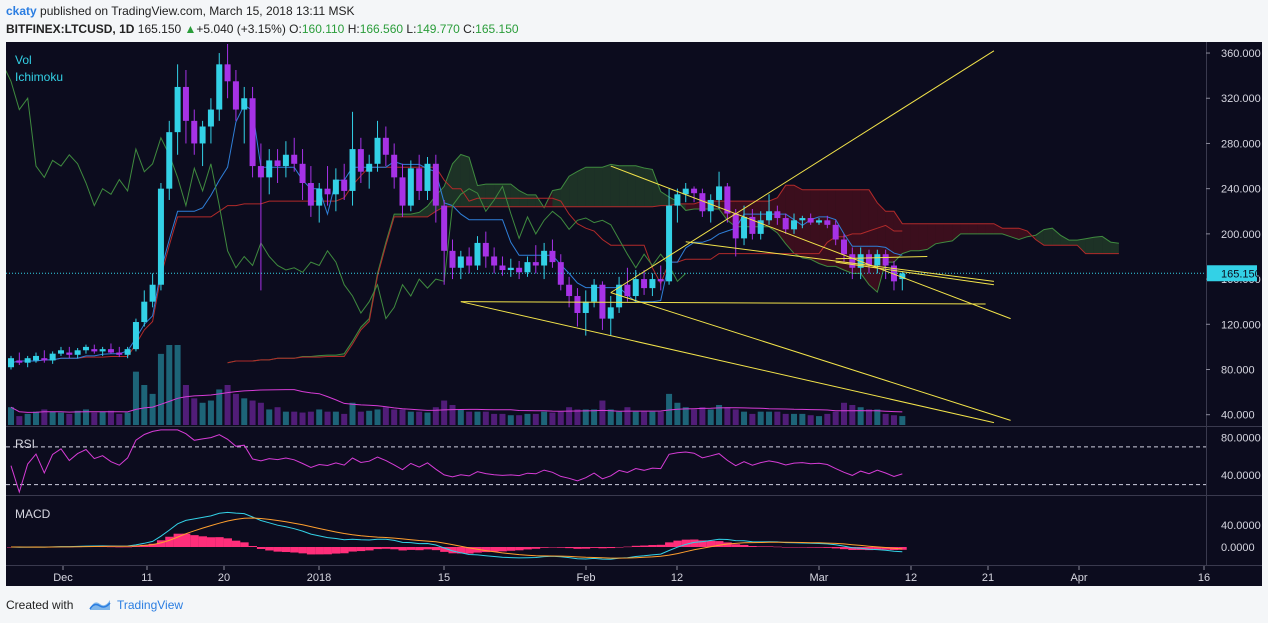  Describe the element at coordinates (1241, 144) in the screenshot. I see `price-tick-label: 280.000` at that location.